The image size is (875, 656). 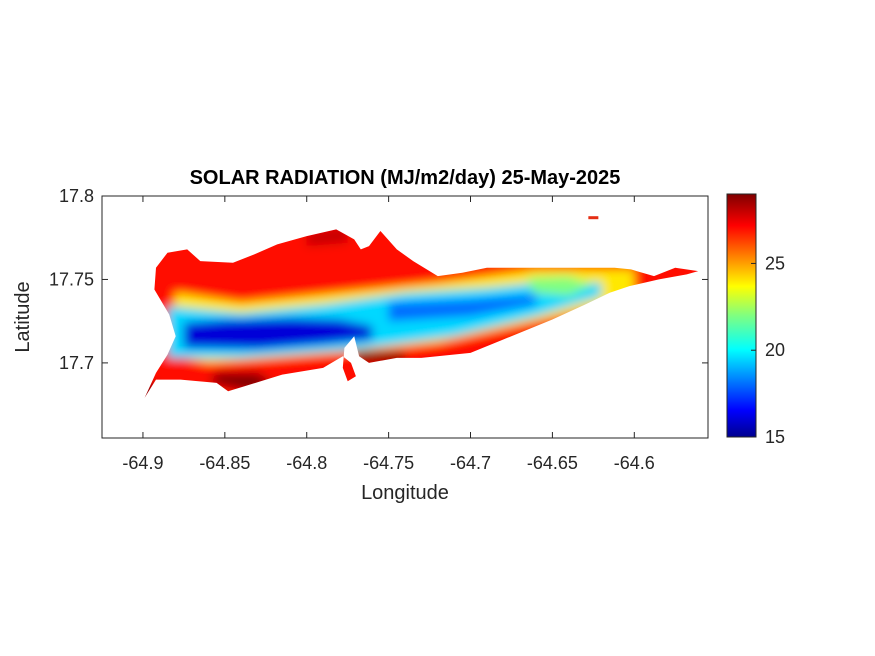 What do you see at coordinates (560, 286) in the screenshot?
I see `field-band-east-interior` at bounding box center [560, 286].